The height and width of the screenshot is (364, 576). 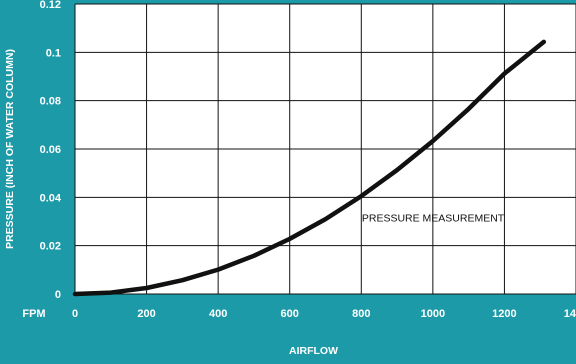 What do you see at coordinates (50, 102) in the screenshot?
I see `y-tick-label: 0.08` at bounding box center [50, 102].